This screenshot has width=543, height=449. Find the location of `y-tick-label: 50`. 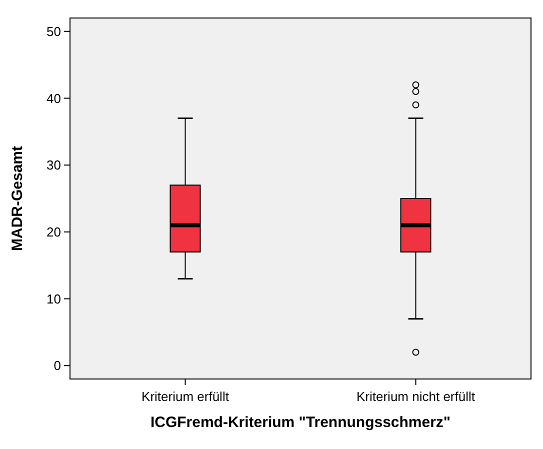

y-tick-label: 50 is located at coordinates (53, 31).